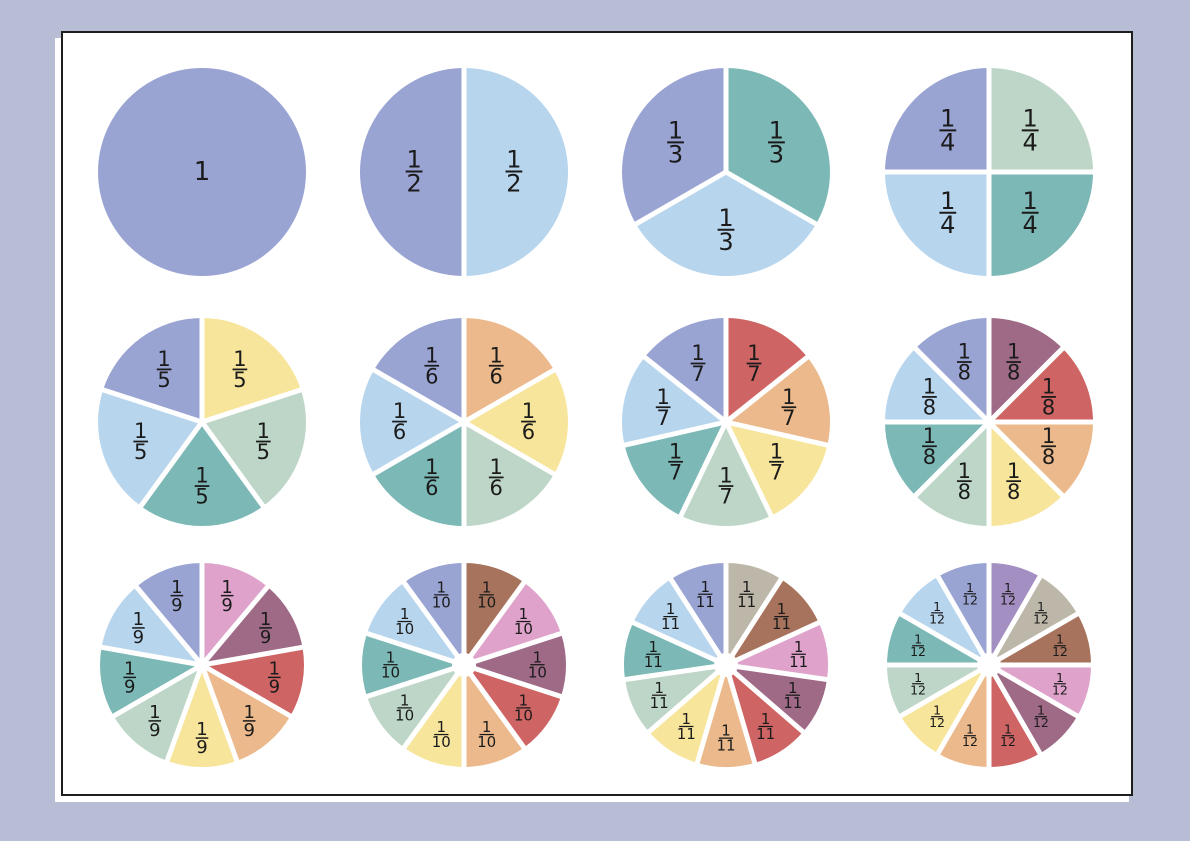 This screenshot has height=841, width=1190. I want to click on fraction-label-1-of-2: 12, so click(514, 172).